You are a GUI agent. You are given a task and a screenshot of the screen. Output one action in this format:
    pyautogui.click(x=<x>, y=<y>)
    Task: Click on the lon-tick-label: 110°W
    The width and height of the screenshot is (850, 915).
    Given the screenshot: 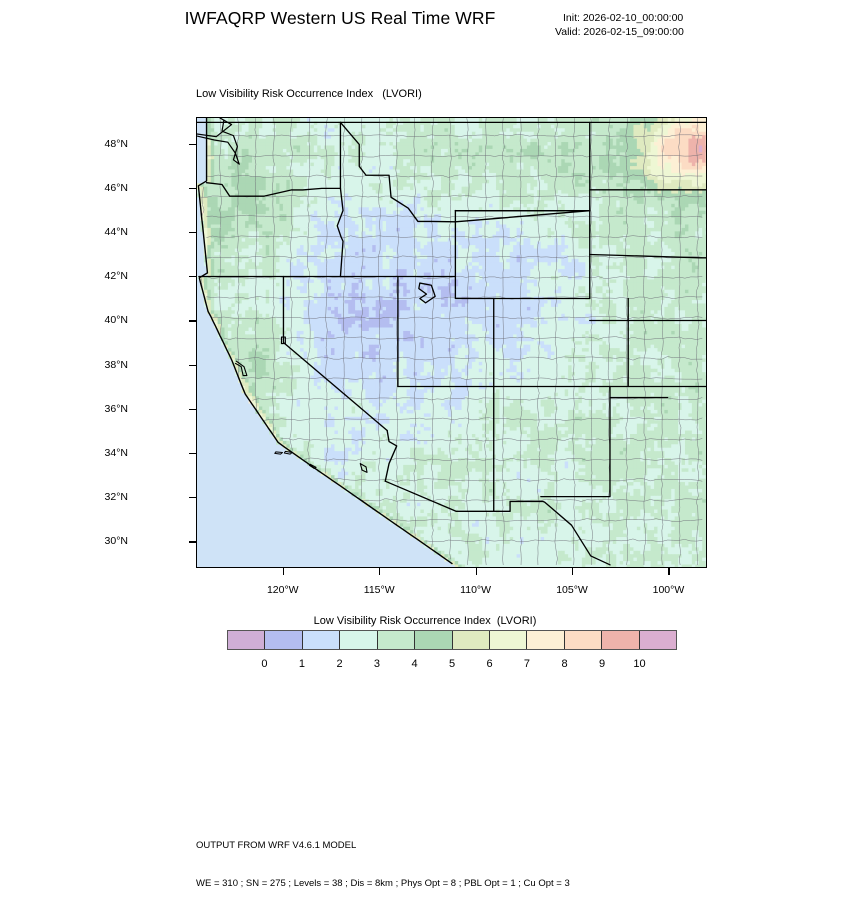 What is the action you would take?
    pyautogui.click(x=475, y=590)
    